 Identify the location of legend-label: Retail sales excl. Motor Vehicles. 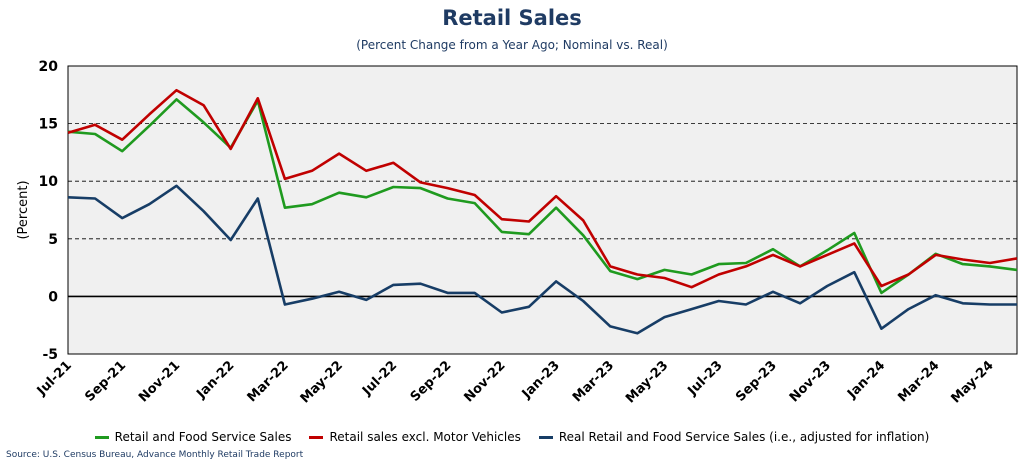
(425, 437).